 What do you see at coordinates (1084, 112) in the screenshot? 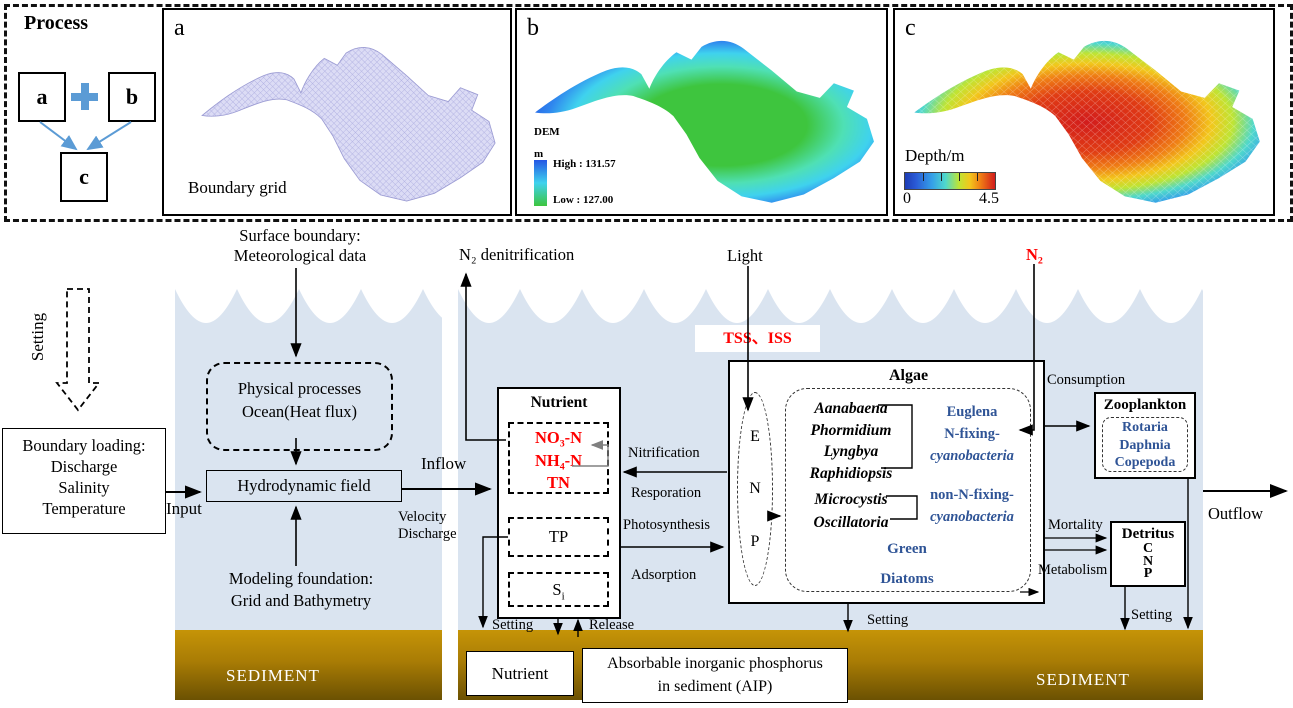
I see `panel-c: c Depth/m 0 4.5` at bounding box center [1084, 112].